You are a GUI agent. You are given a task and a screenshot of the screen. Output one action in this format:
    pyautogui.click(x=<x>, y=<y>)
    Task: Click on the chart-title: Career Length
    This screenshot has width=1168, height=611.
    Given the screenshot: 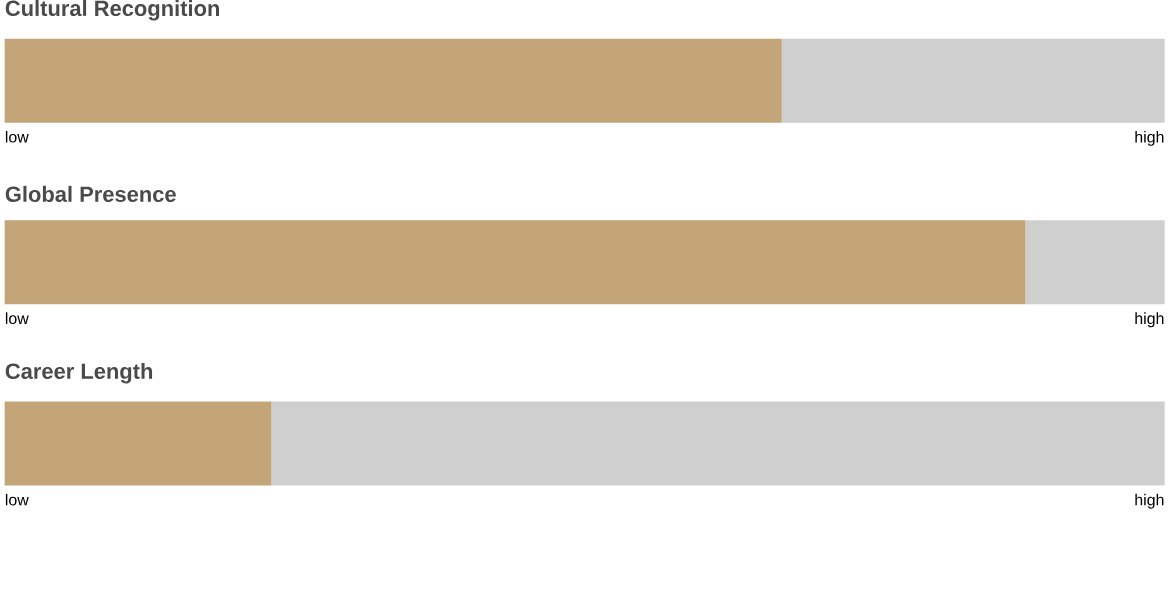 What is the action you would take?
    pyautogui.click(x=79, y=373)
    